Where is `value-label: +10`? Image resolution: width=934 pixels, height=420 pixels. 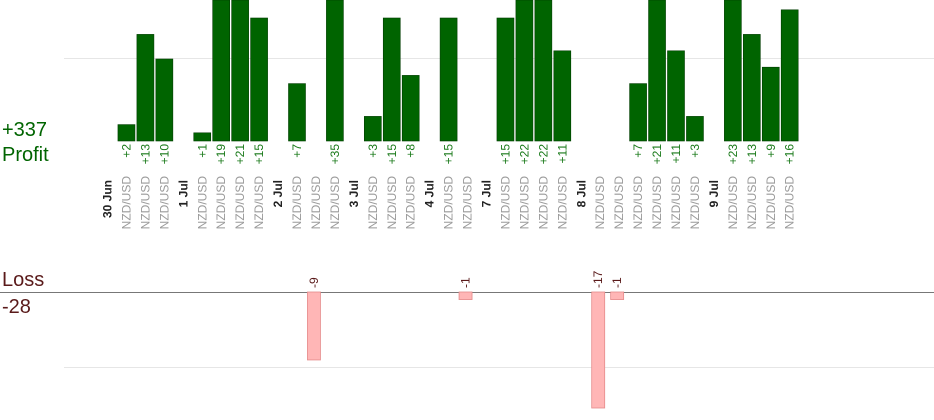
value-label: +10 is located at coordinates (164, 154).